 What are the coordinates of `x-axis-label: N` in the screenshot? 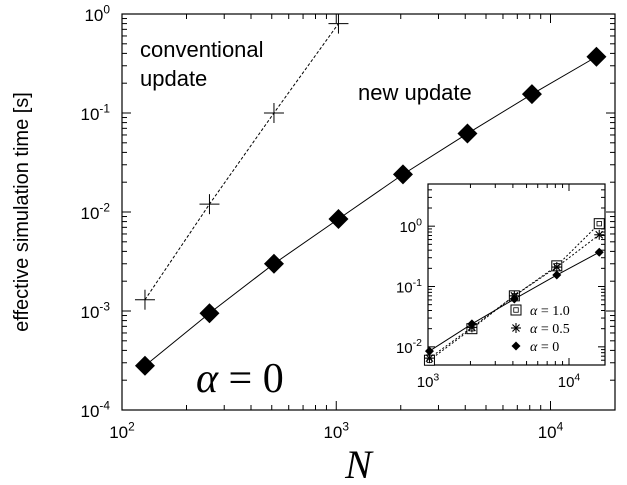 It's located at (359, 463).